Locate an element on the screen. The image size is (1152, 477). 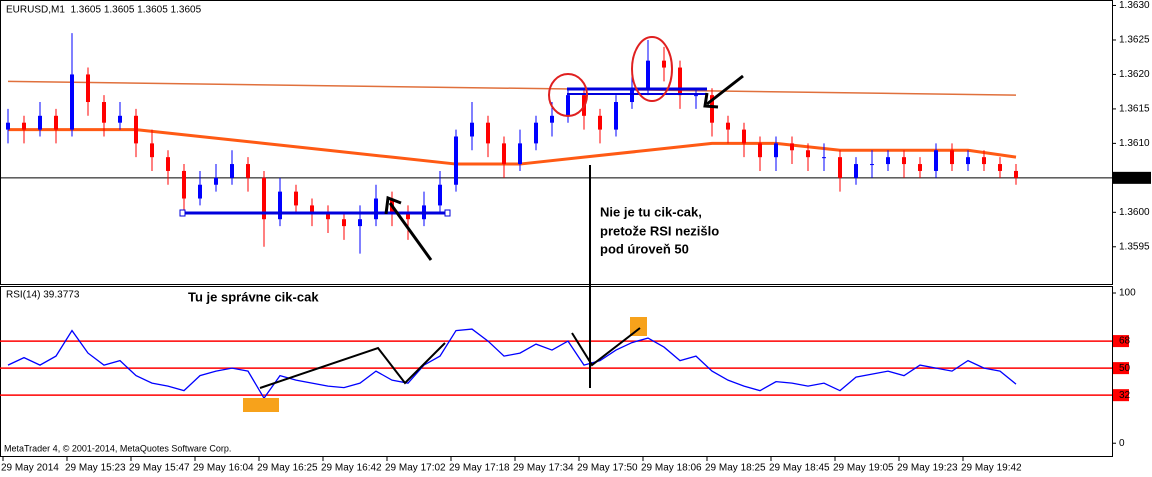
y-tick-label: 1.3615 is located at coordinates (1134, 109).